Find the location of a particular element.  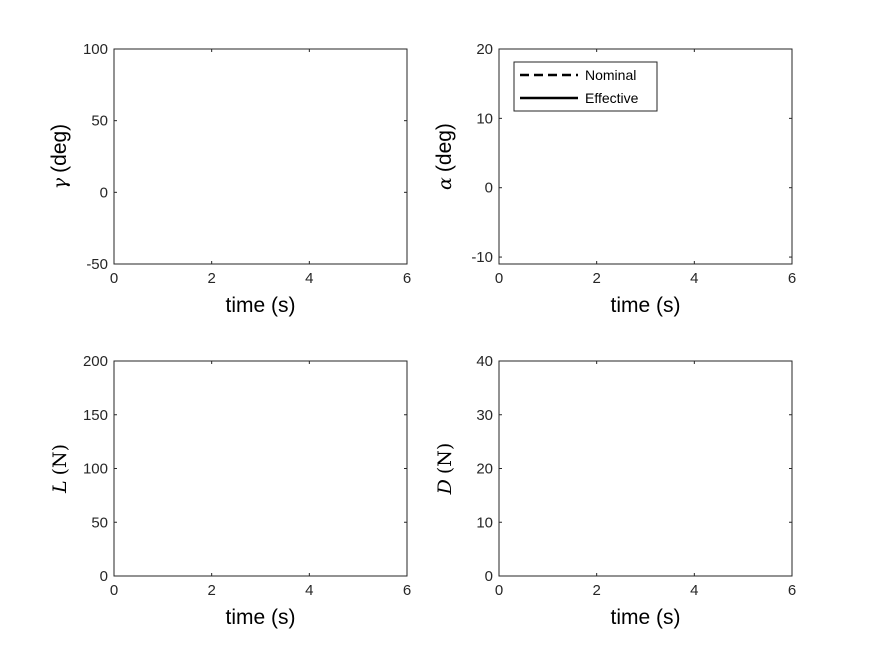

legend-label-effective: Effective is located at coordinates (612, 98).